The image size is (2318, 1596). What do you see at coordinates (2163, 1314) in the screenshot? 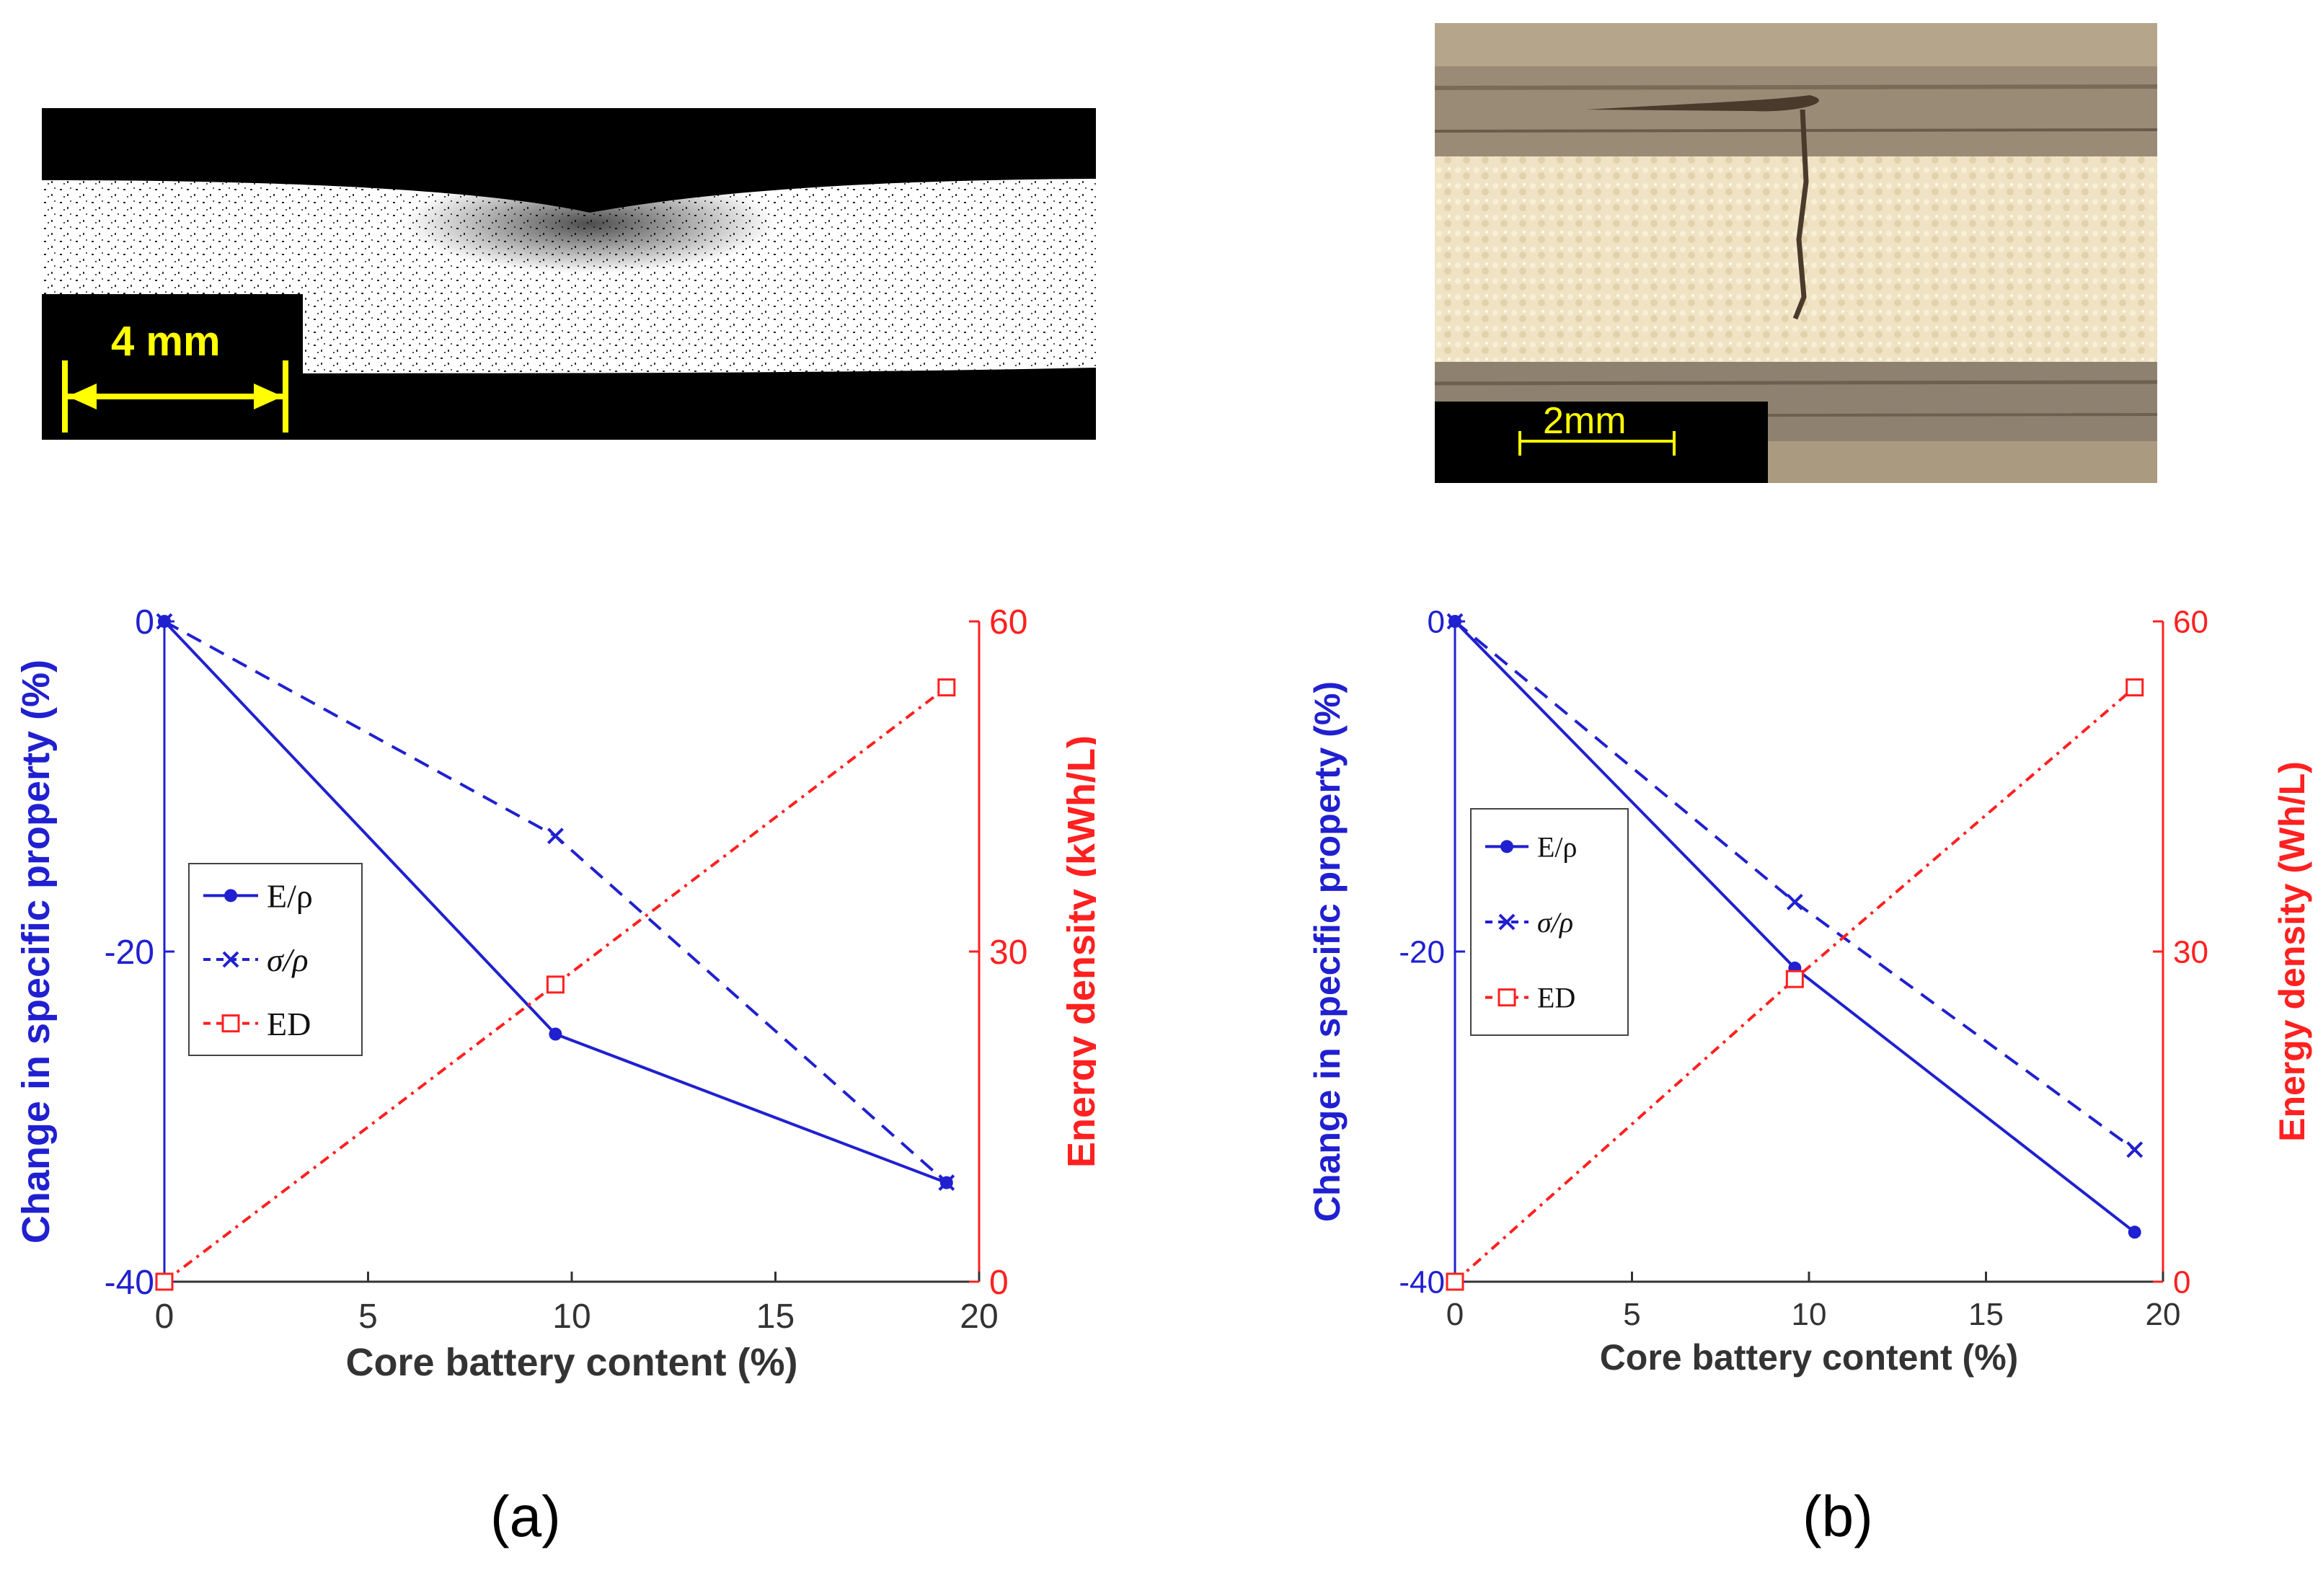
I see `chart-b-xtick-label: 20` at bounding box center [2163, 1314].